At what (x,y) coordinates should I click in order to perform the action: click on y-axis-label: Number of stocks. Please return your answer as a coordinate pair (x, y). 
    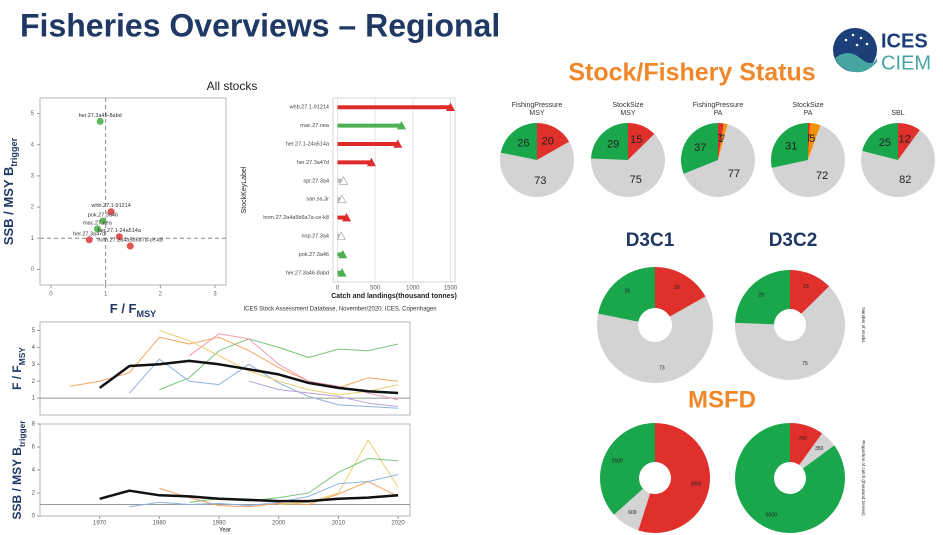
    Looking at the image, I should click on (863, 325).